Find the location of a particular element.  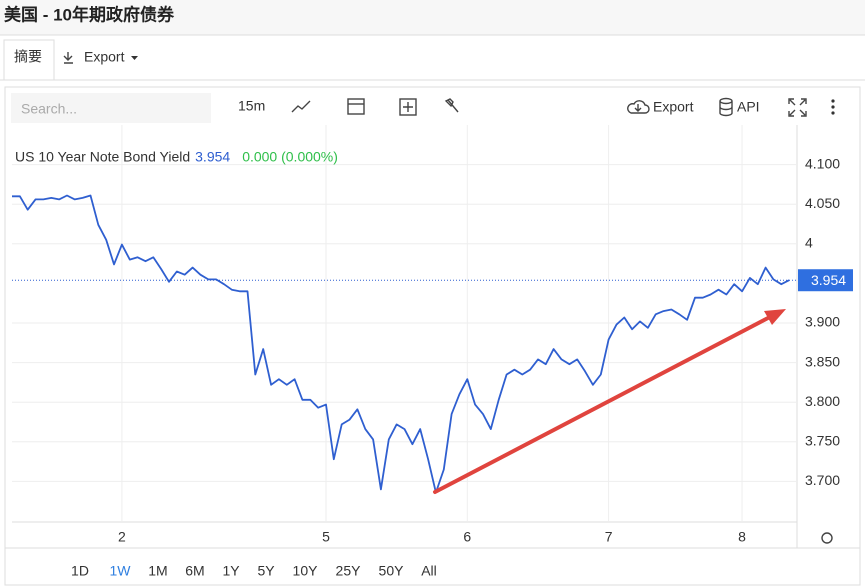

legend-change: 0.000 (0.000%) is located at coordinates (290, 157).